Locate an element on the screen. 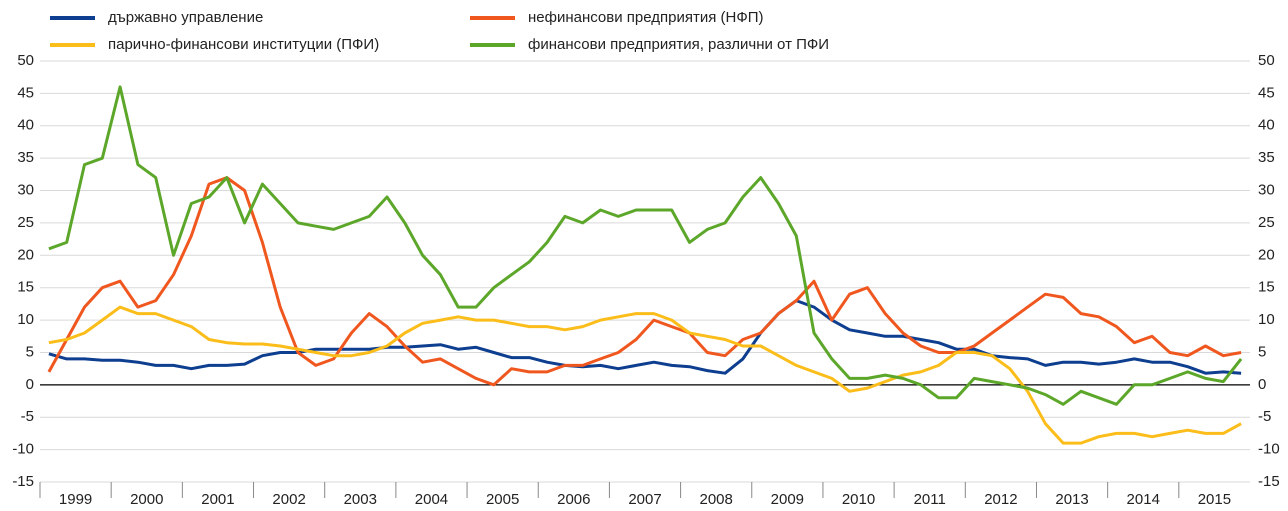  x-tick-label: 2003 is located at coordinates (360, 499).